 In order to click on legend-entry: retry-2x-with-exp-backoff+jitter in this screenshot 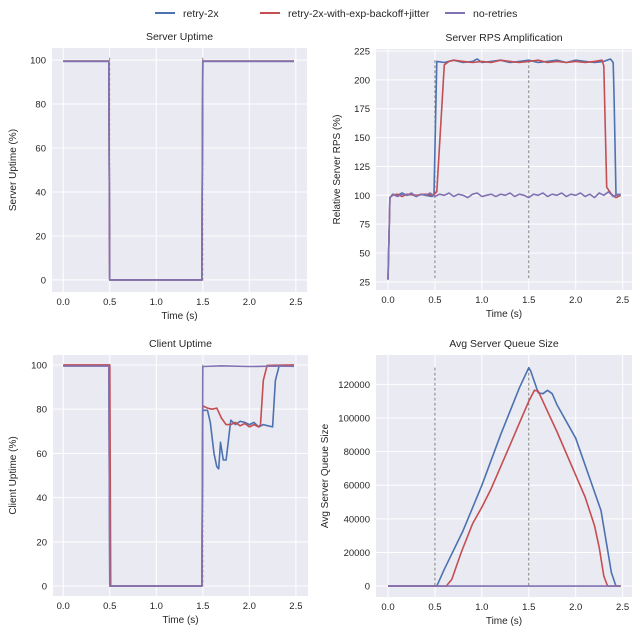, I will do `click(345, 14)`.